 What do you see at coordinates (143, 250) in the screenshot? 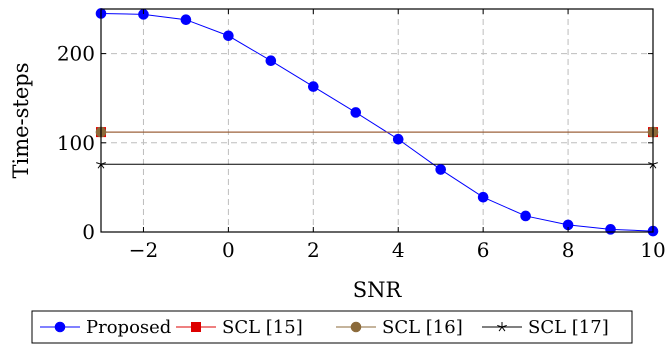
I see `x-tick-label: −2` at bounding box center [143, 250].